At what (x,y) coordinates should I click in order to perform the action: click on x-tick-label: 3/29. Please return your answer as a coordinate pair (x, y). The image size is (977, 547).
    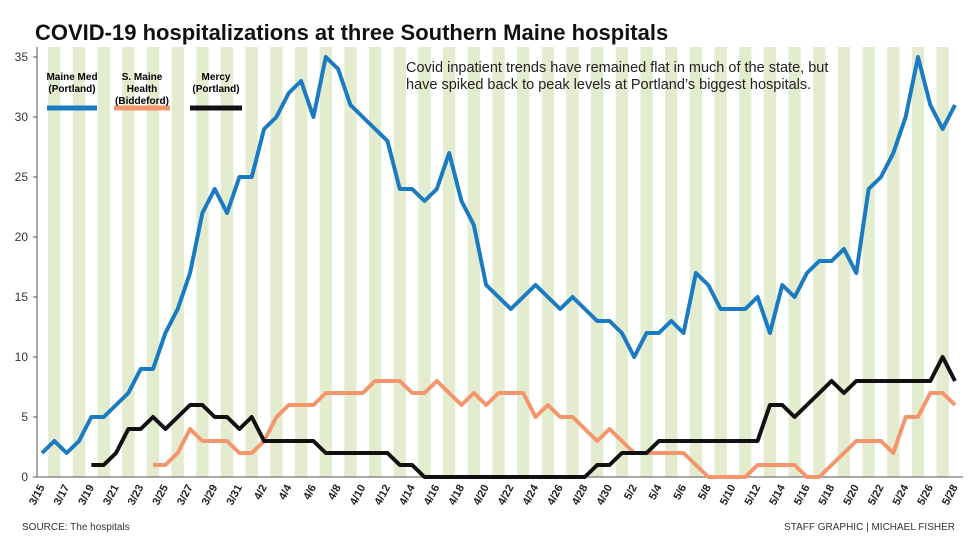
    Looking at the image, I should click on (210, 495).